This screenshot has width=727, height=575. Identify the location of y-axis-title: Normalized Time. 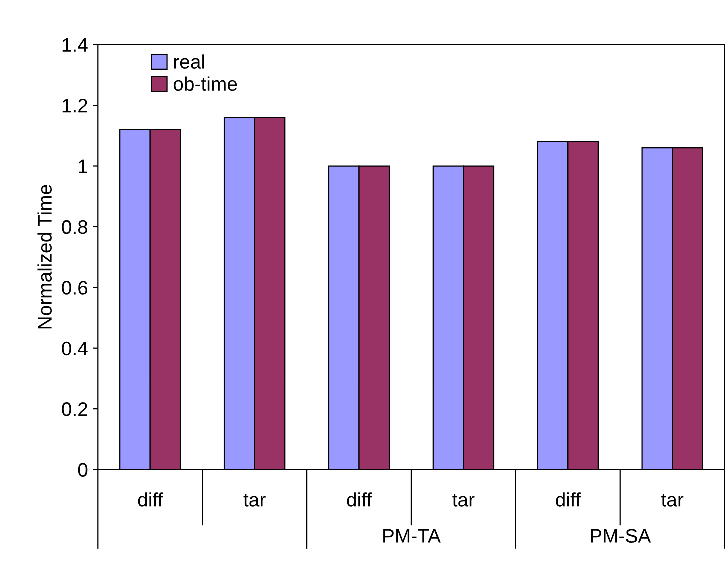
(45, 257).